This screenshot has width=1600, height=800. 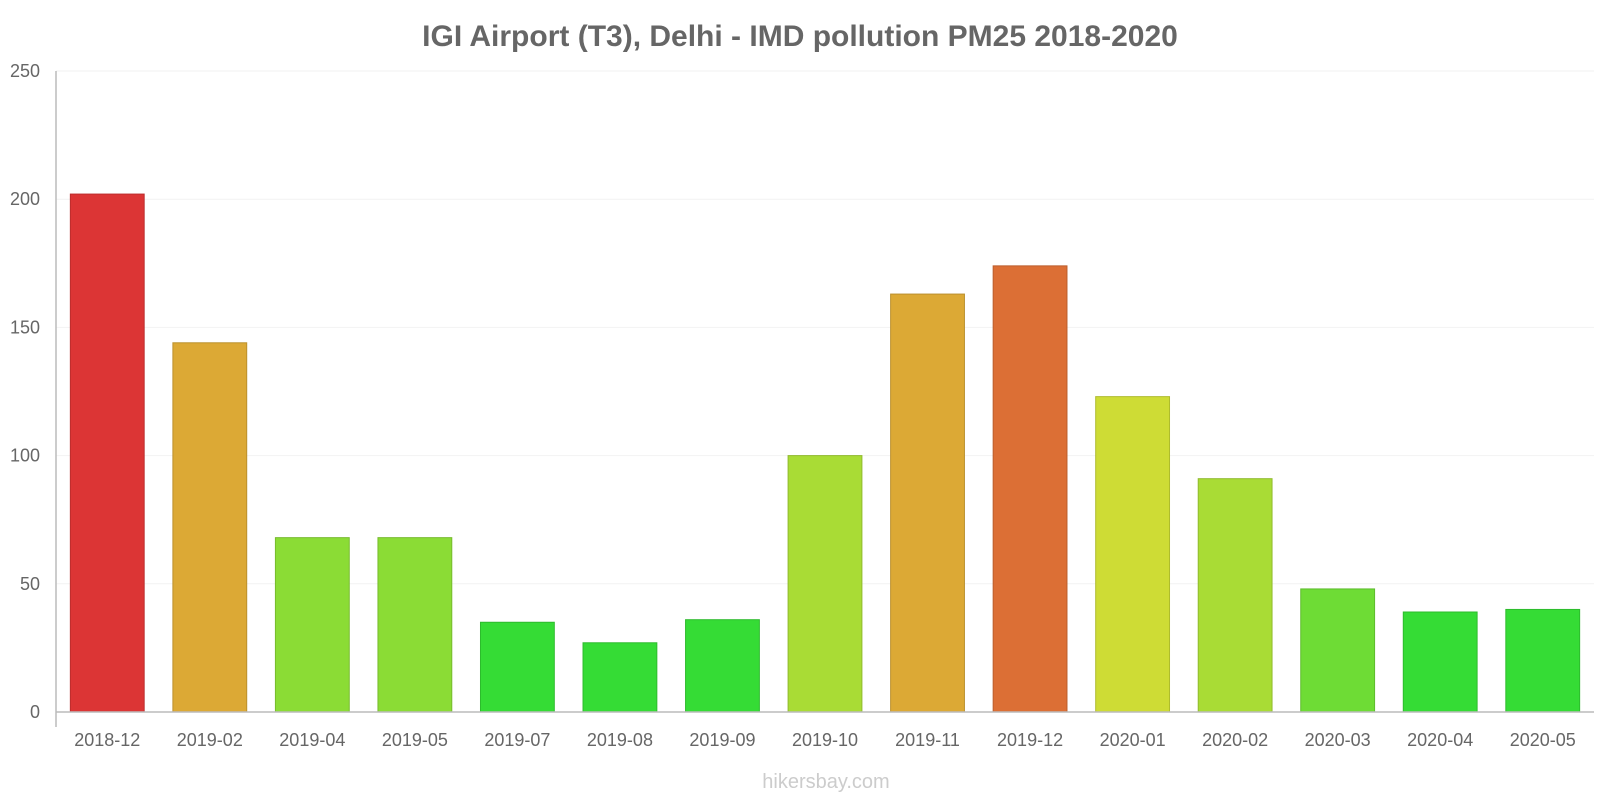 What do you see at coordinates (1235, 740) in the screenshot?
I see `x-tick-label: 2020-02` at bounding box center [1235, 740].